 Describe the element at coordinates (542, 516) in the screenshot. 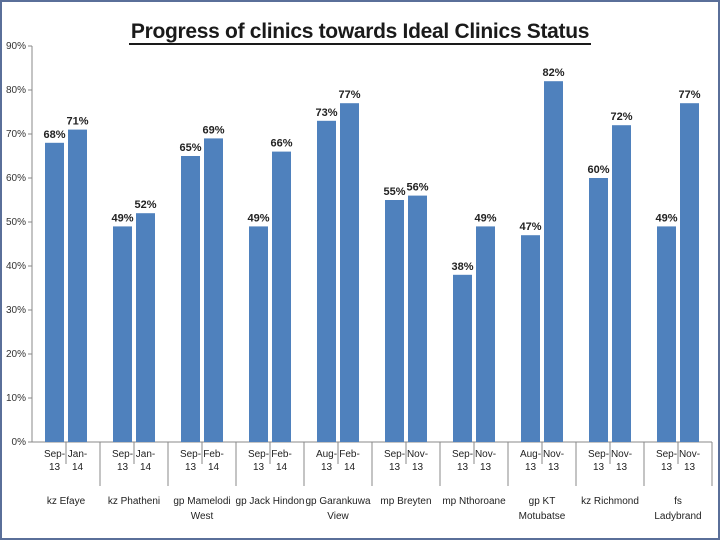

I see `group-label: Motubatse` at that location.